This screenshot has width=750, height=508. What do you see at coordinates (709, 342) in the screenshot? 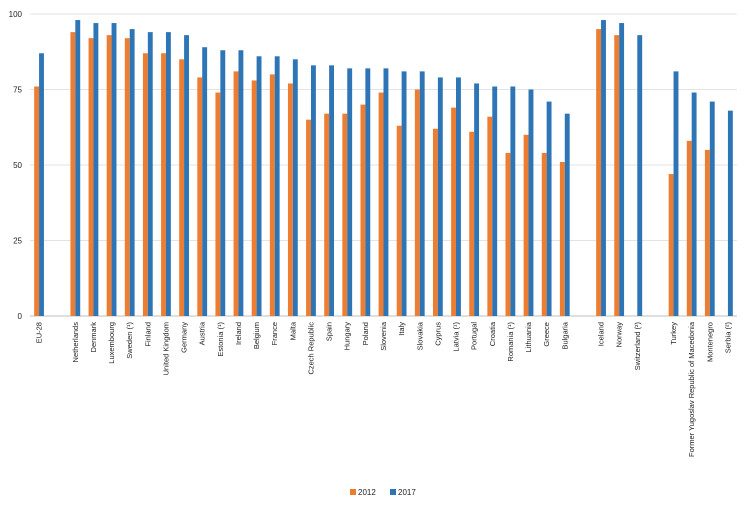
I see `x-tick-label: Montenegro` at bounding box center [709, 342].